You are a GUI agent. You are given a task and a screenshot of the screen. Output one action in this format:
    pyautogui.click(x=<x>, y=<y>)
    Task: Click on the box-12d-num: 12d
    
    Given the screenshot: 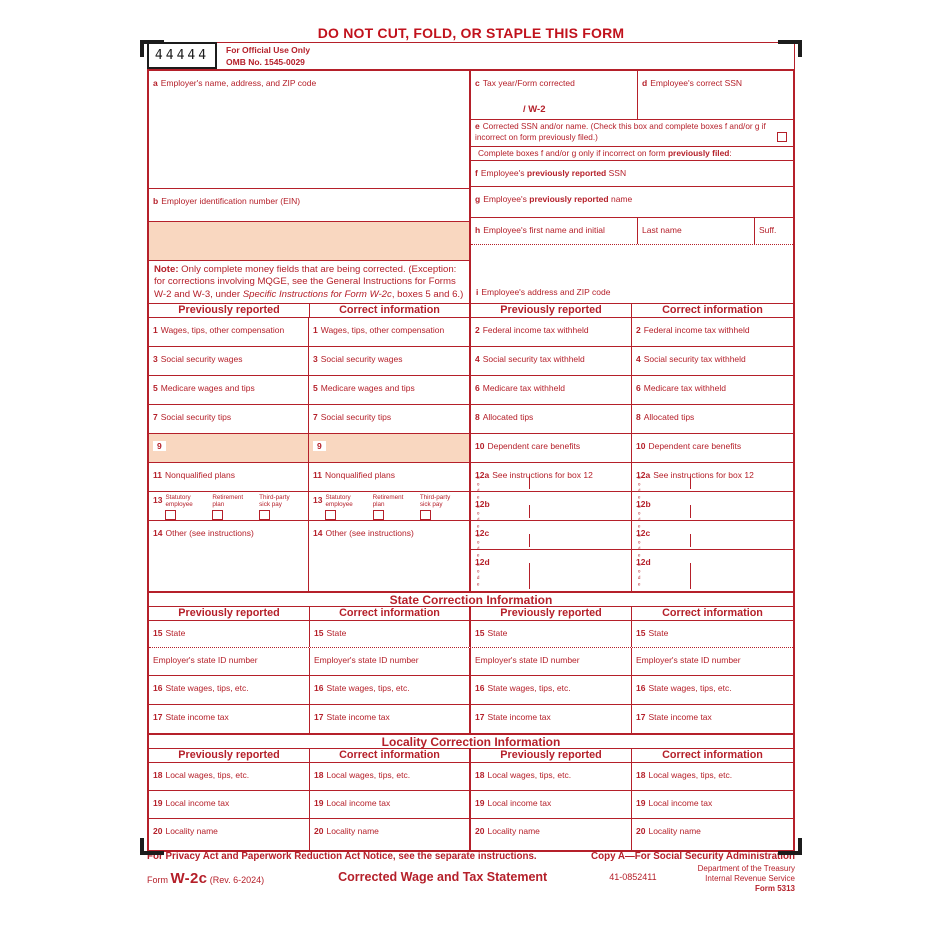 What is the action you would take?
    pyautogui.click(x=482, y=562)
    